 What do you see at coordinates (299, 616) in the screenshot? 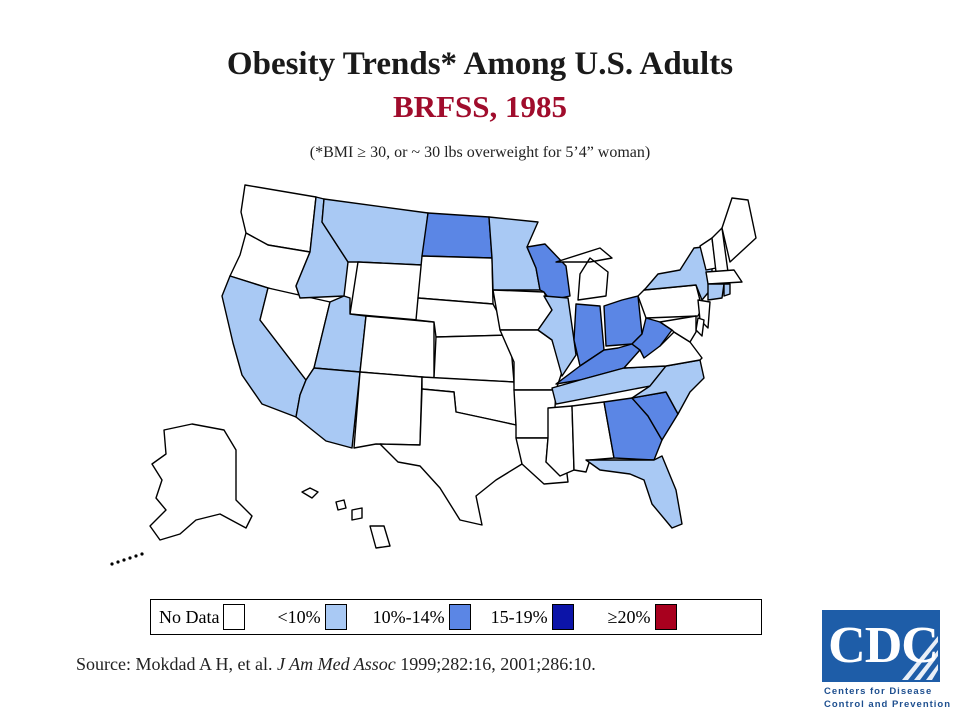
I see `legend-label: <10%` at bounding box center [299, 616].